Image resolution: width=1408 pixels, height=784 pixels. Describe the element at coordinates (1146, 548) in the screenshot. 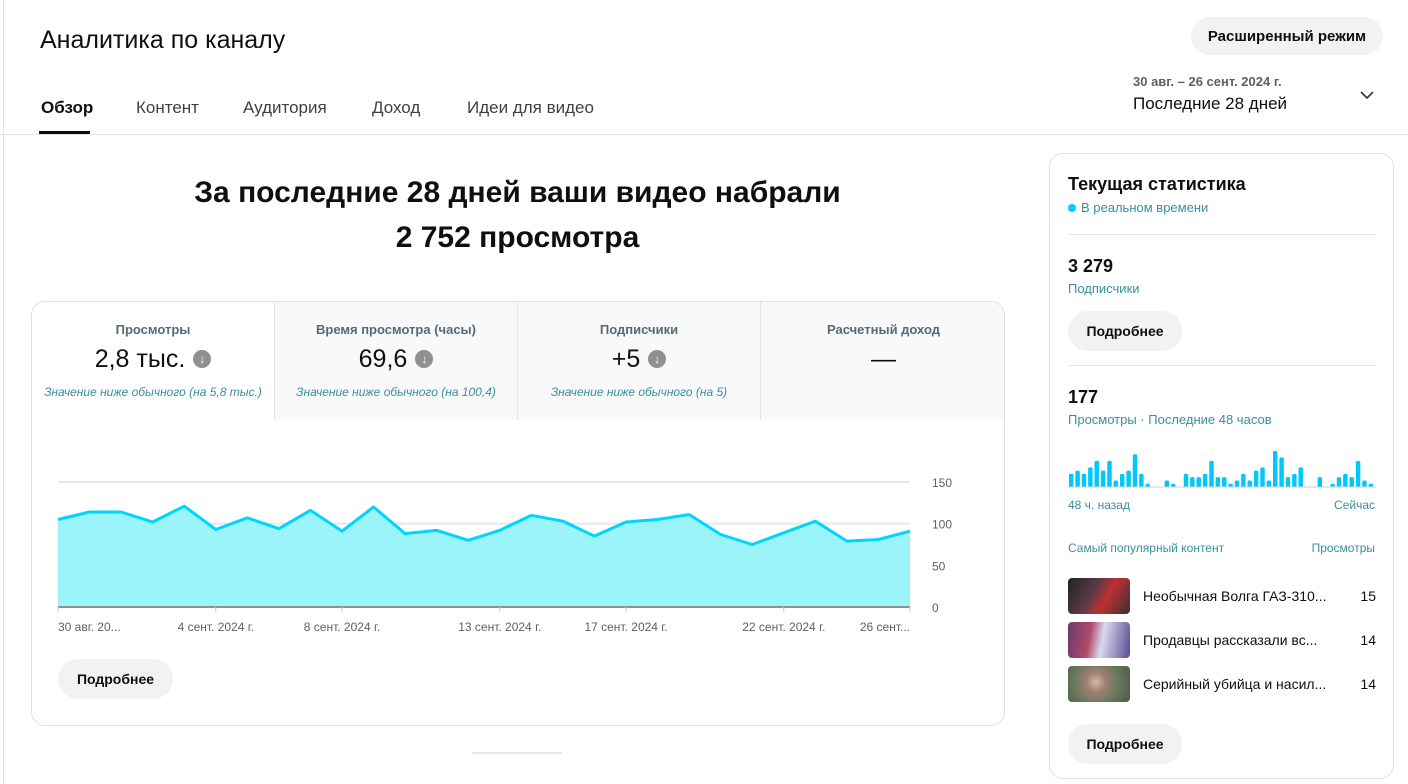

I see `top-content-header: Самый популярный контент` at that location.